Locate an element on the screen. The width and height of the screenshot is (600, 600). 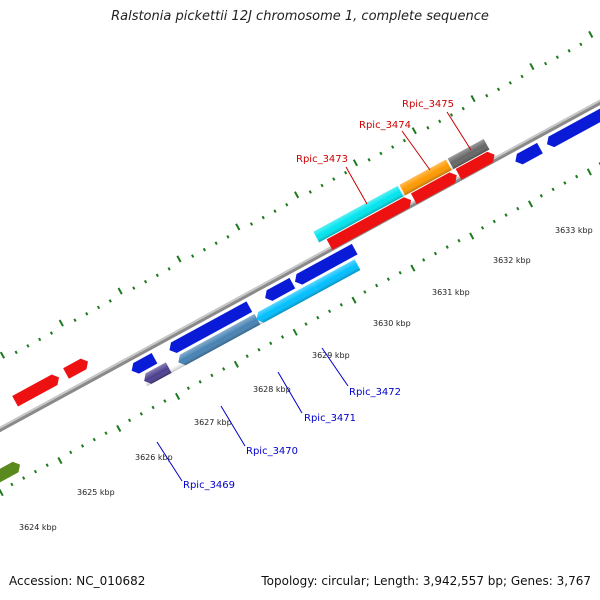
kbp-label: 3628 kbp is located at coordinates (272, 389).